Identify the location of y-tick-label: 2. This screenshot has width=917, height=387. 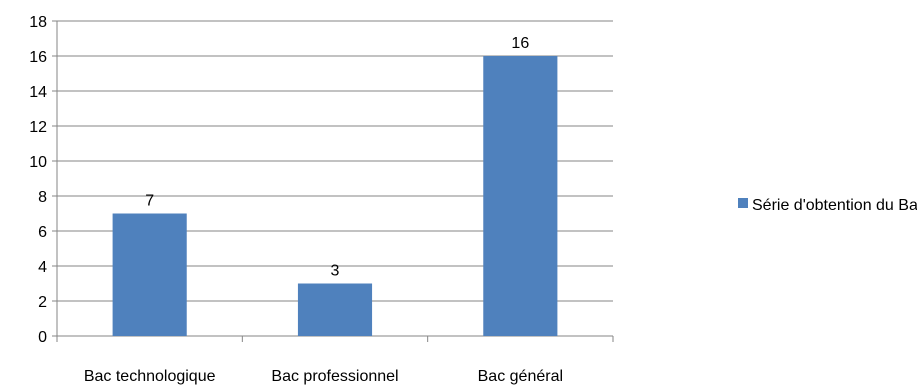
(42, 302).